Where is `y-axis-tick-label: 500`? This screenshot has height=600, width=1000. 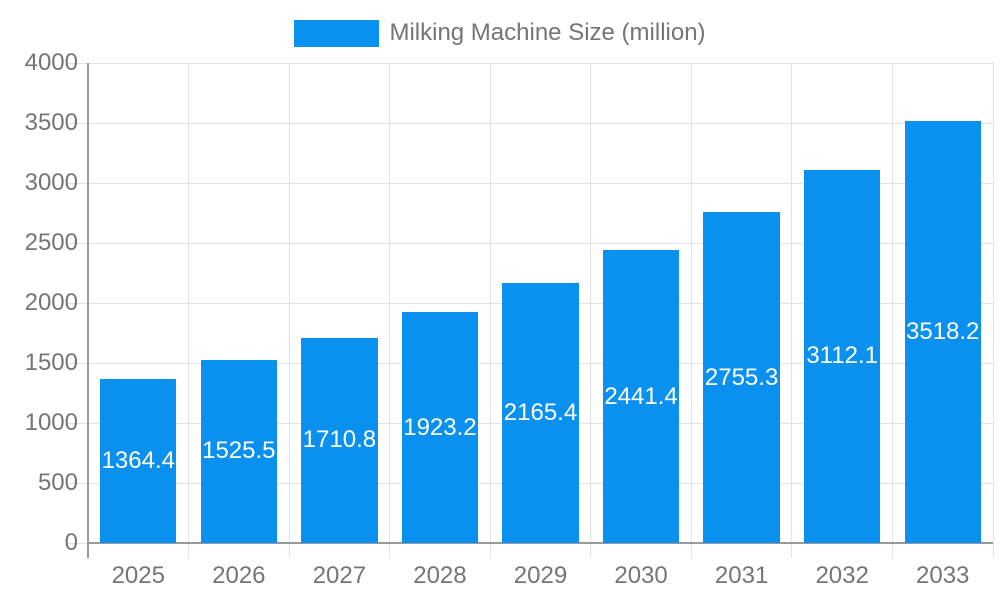 y-axis-tick-label: 500 is located at coordinates (57, 482).